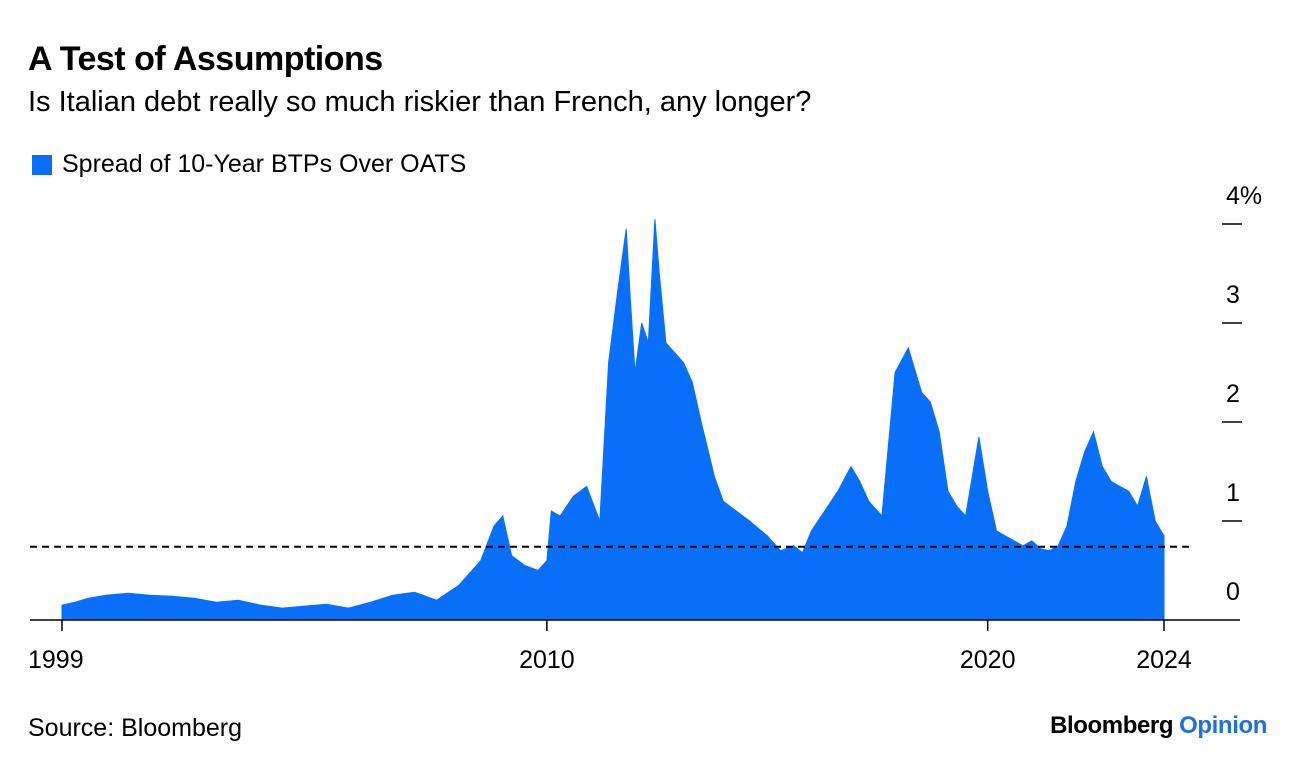 Image resolution: width=1296 pixels, height=770 pixels. I want to click on x-tick-label: 2024, so click(1164, 660).